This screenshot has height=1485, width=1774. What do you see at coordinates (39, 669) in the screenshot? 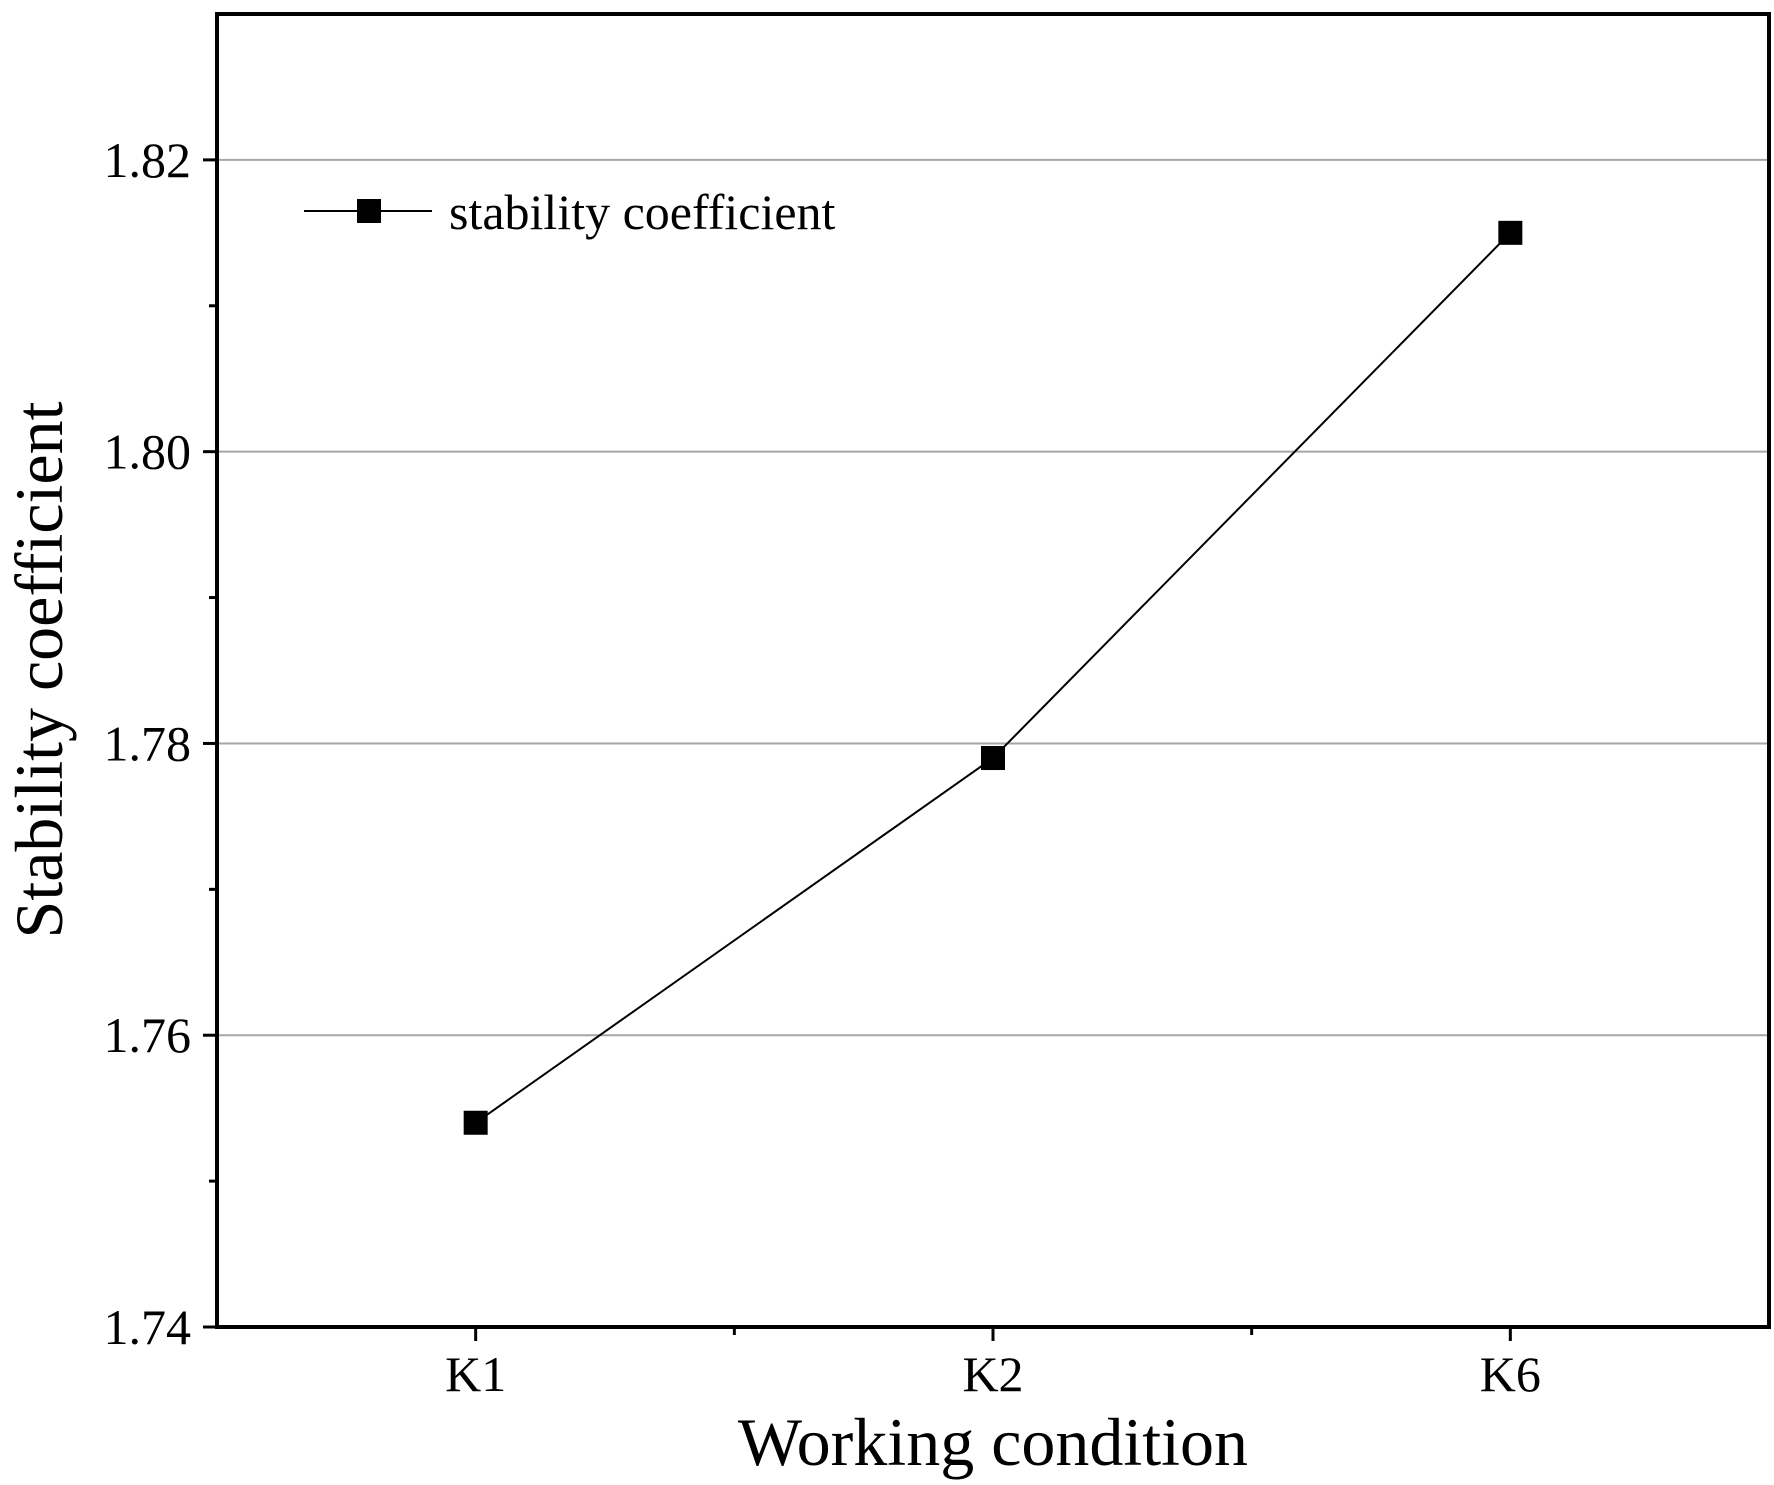
I see `y-axis-title: Stability coefficient` at bounding box center [39, 669].